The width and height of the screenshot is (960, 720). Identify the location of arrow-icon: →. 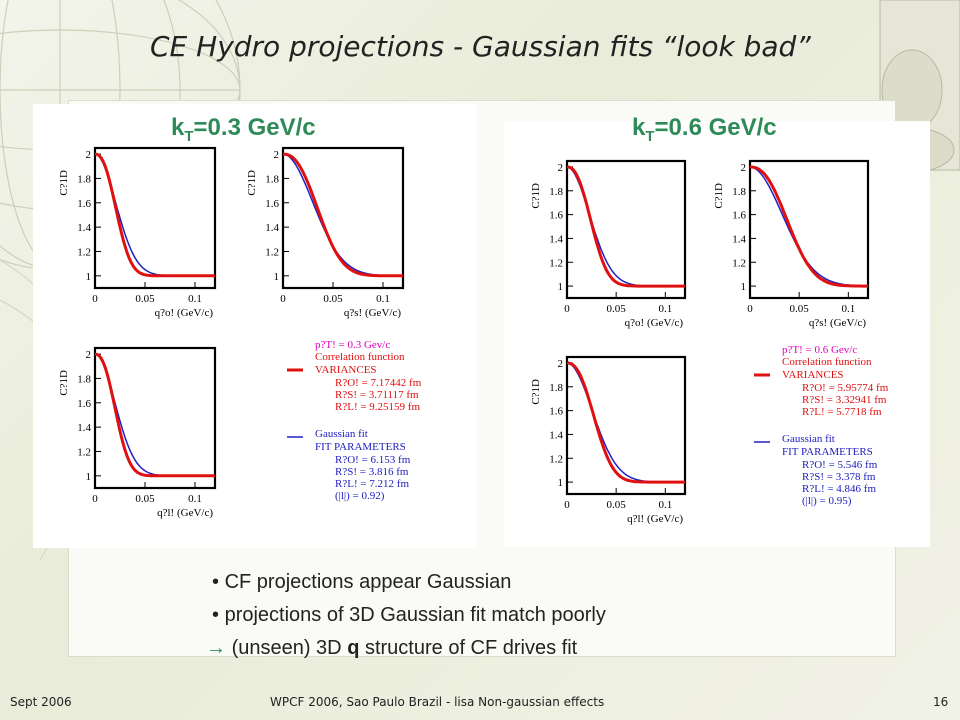
(216, 648).